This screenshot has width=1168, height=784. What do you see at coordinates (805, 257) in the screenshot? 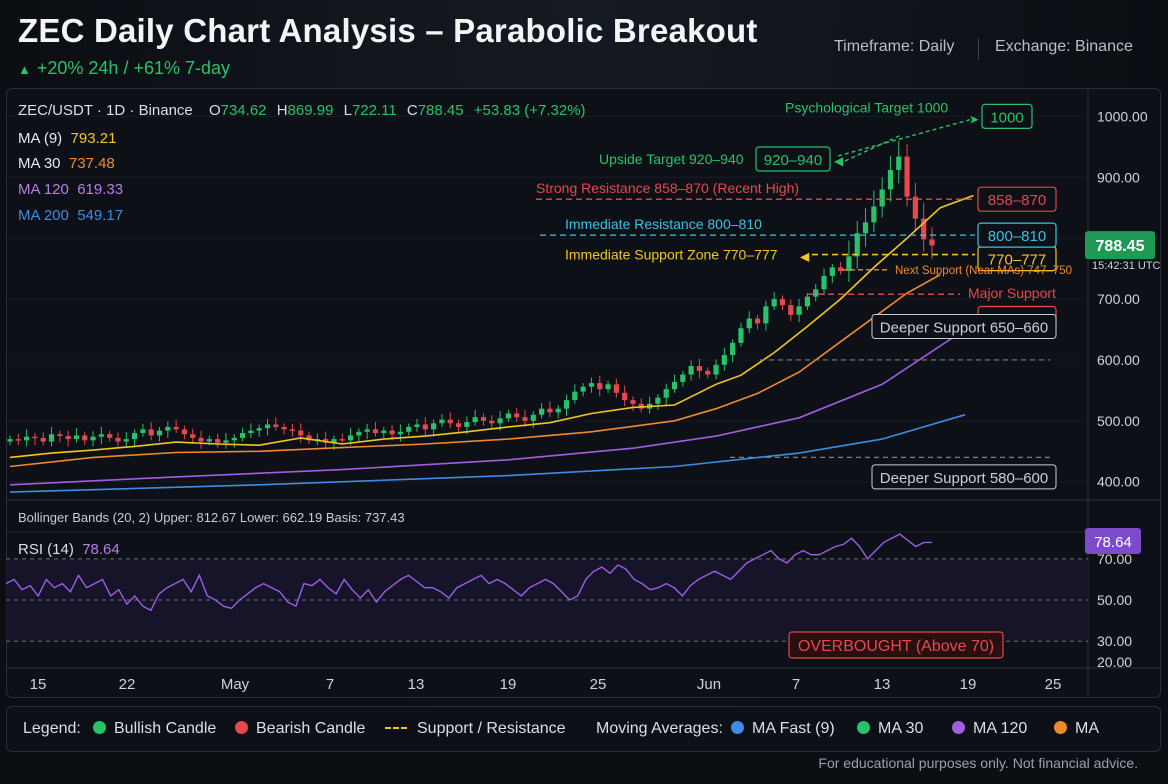
I see `arrow-left-icon: ◀` at bounding box center [805, 257].